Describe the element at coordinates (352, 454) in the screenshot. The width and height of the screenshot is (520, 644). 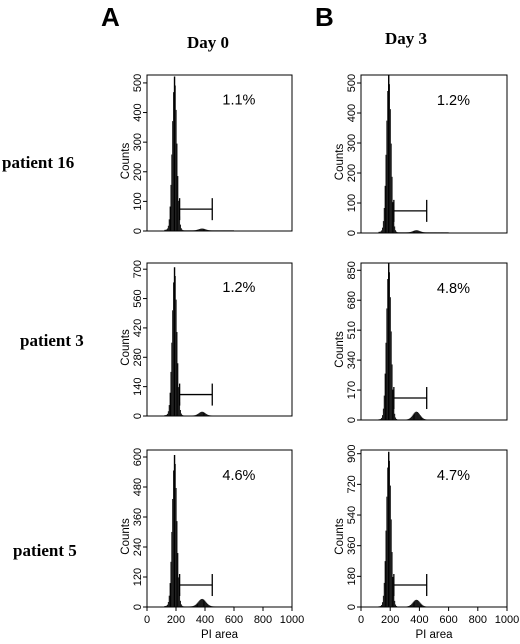
I see `y-tick-label: 900` at that location.